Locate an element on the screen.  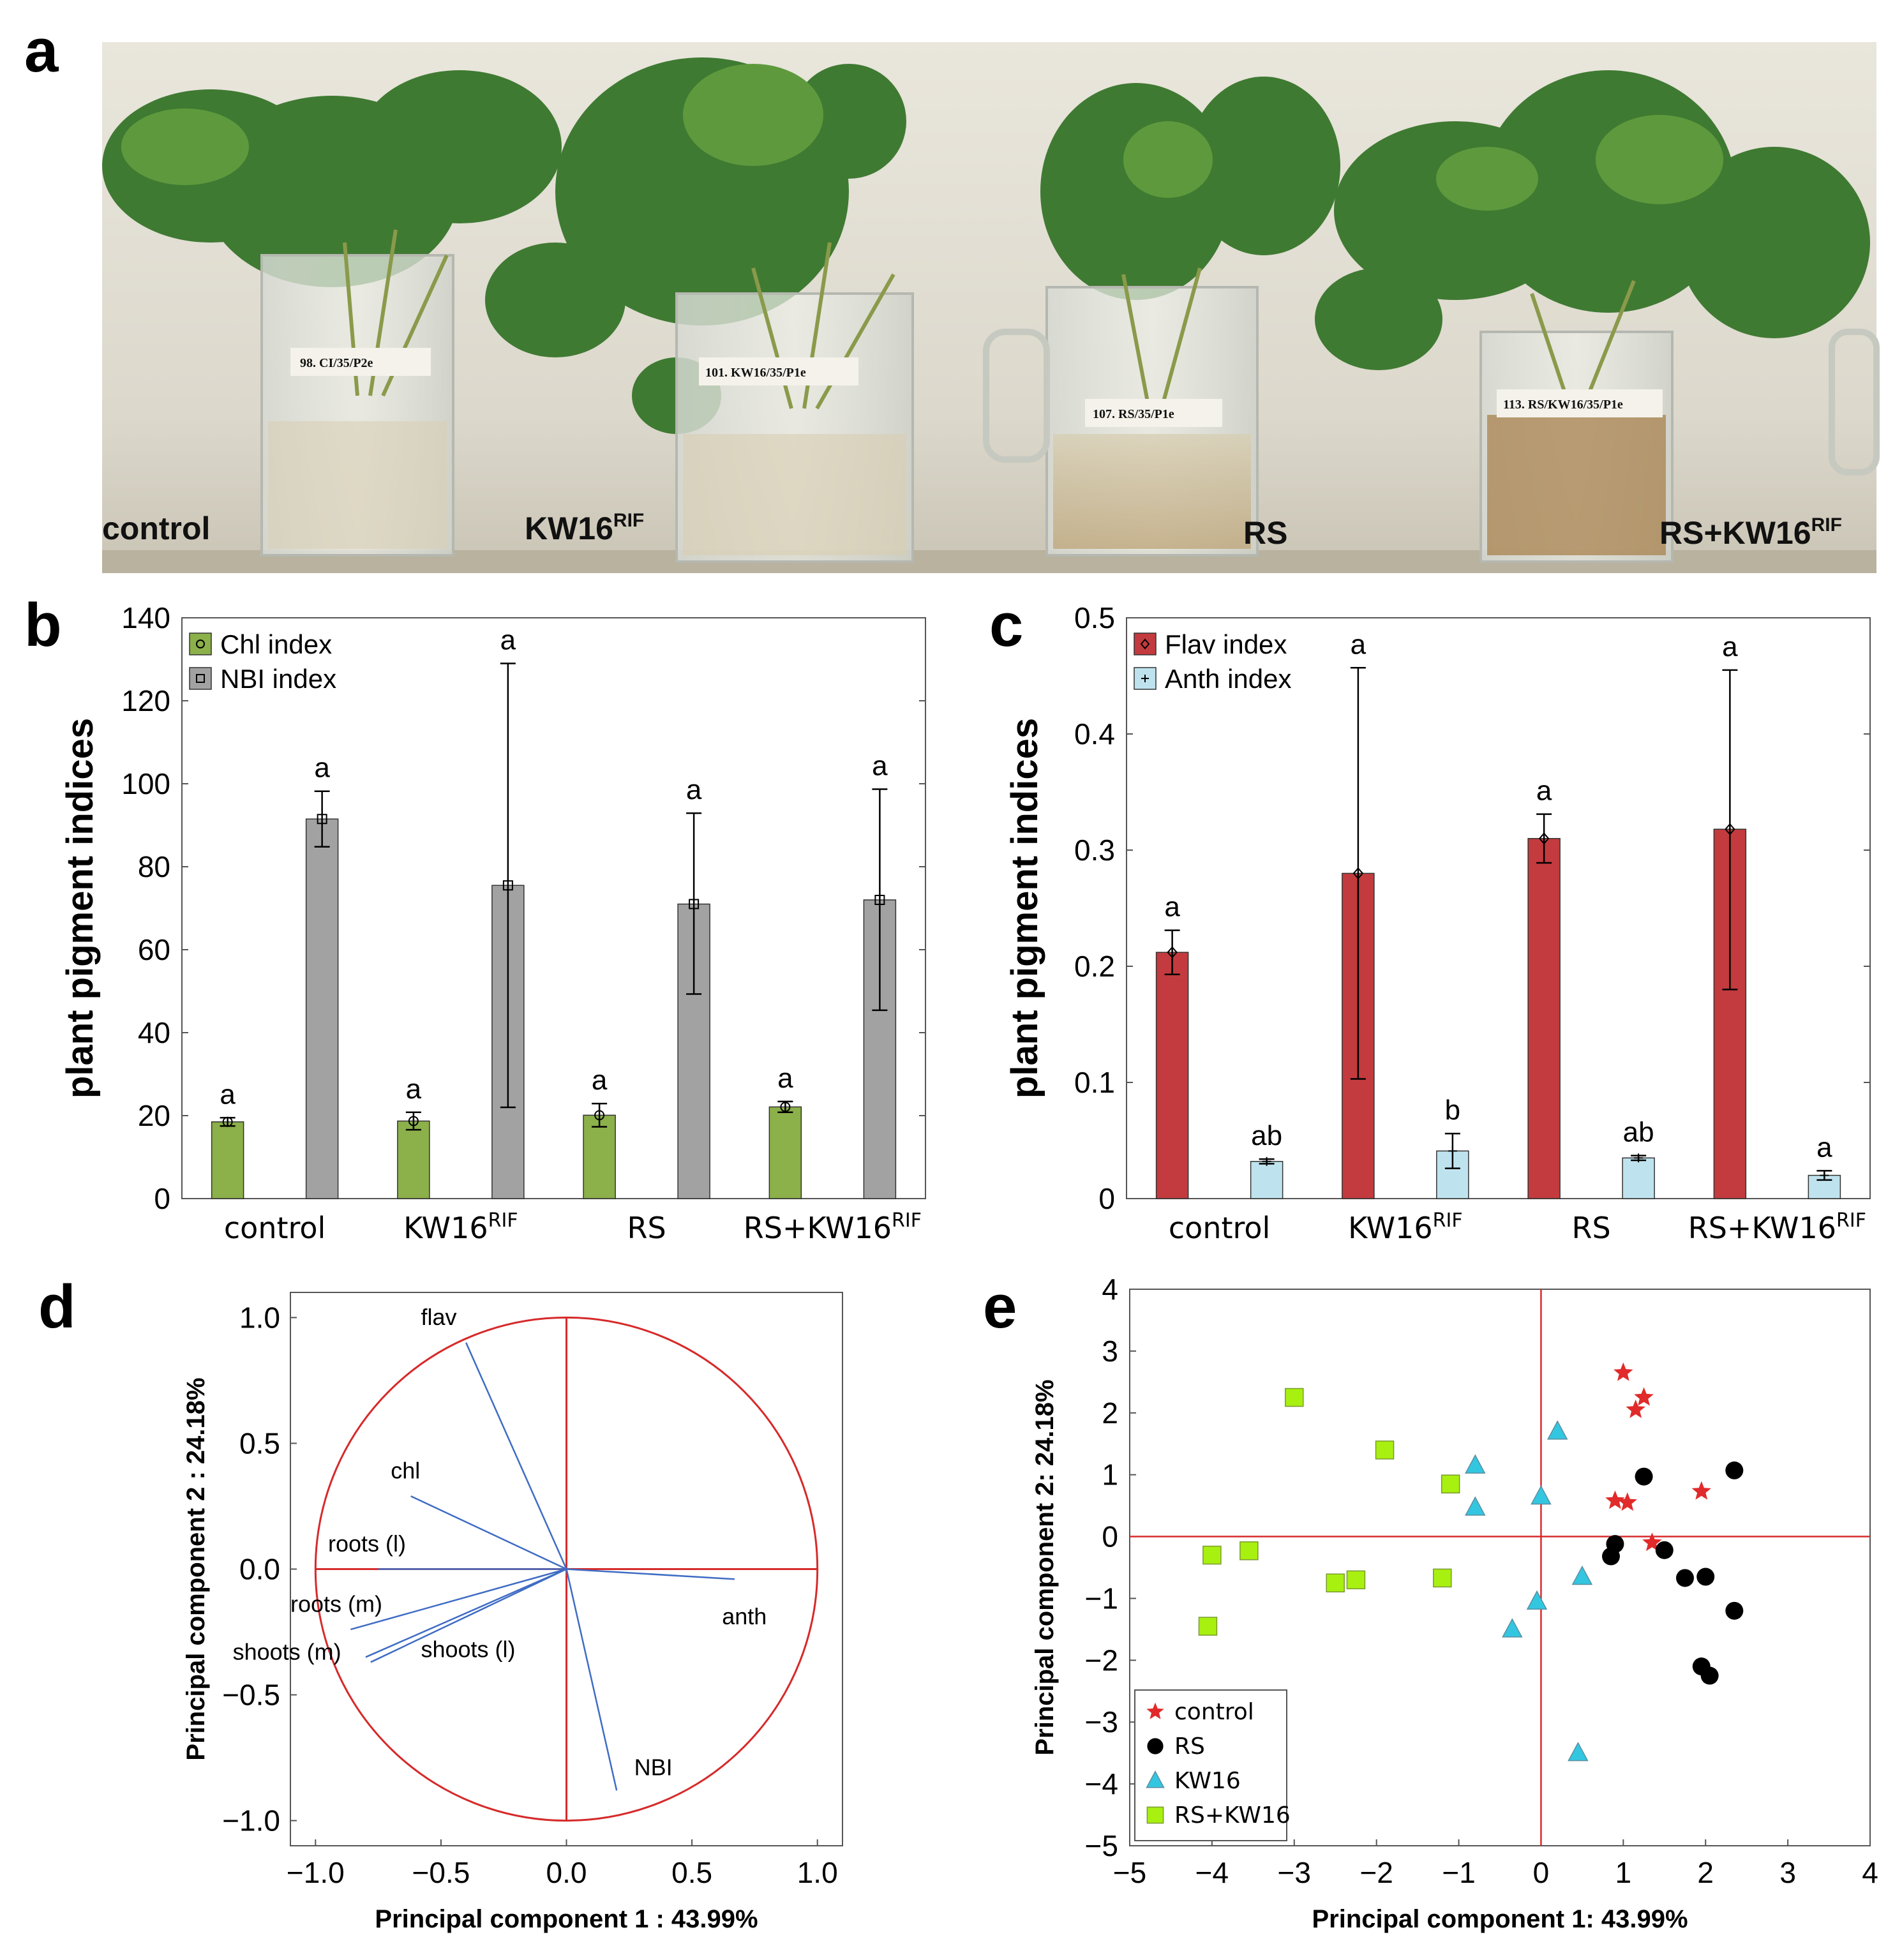
vector-label: roots (m) is located at coordinates (336, 1604).